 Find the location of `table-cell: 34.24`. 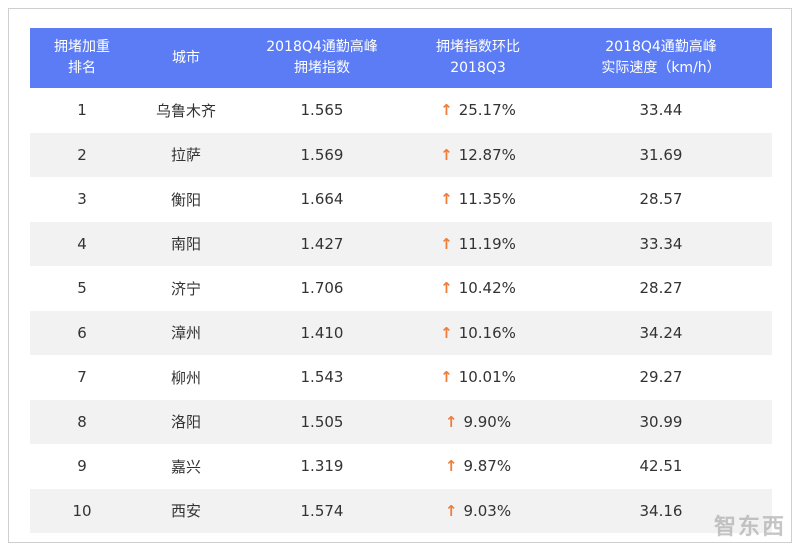

table-cell: 34.24 is located at coordinates (661, 333).